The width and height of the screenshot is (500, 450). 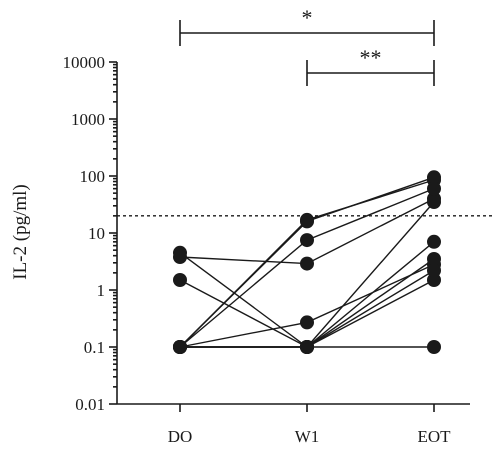 What do you see at coordinates (94, 347) in the screenshot?
I see `y-tick-label: 0.1` at bounding box center [94, 347].